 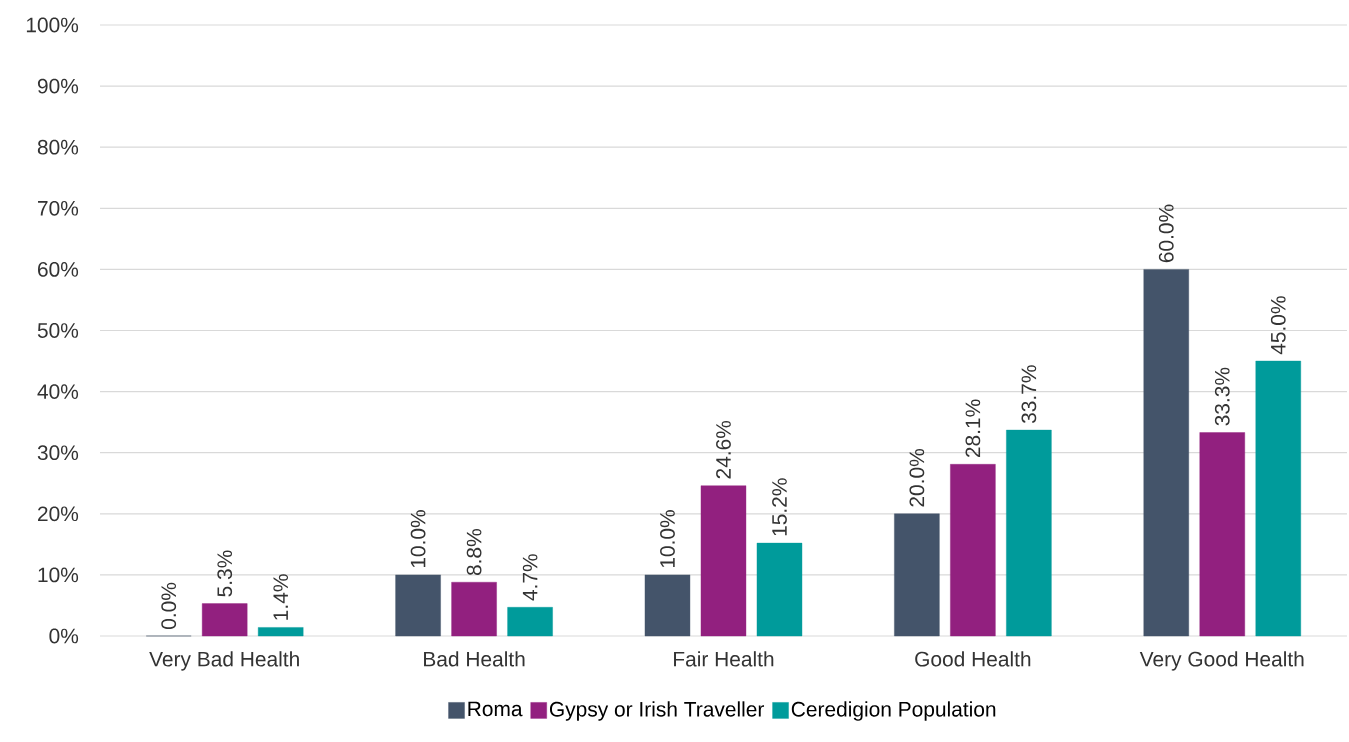 What do you see at coordinates (1222, 396) in the screenshot?
I see `data-label: 33.3%` at bounding box center [1222, 396].